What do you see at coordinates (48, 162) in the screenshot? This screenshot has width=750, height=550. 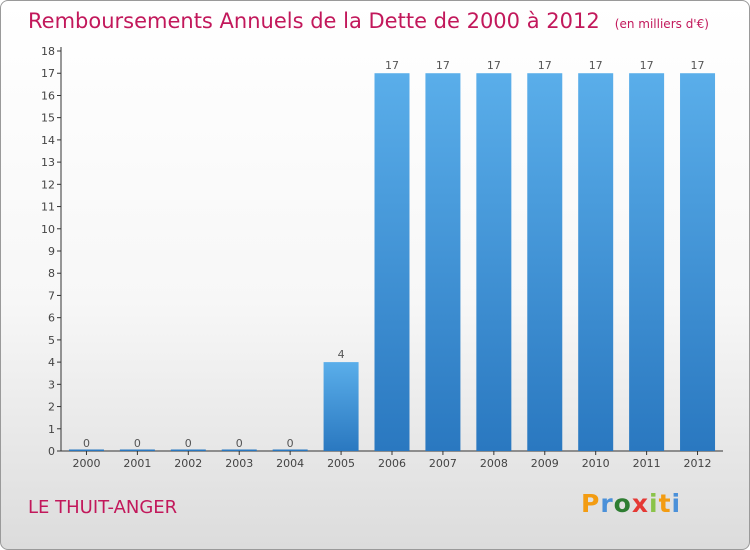 I see `y-tick-label: 13` at bounding box center [48, 162].